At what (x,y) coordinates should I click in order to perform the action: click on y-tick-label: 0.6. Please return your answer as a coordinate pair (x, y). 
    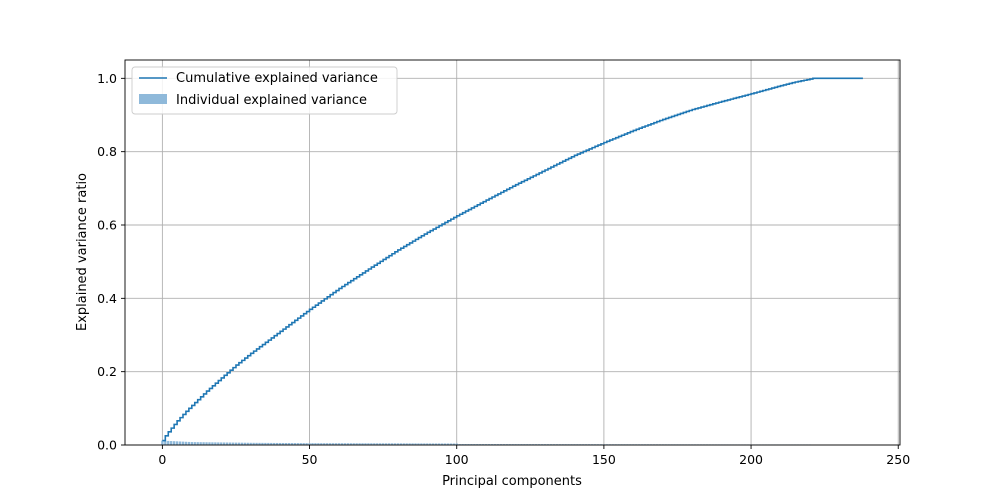
    Looking at the image, I should click on (107, 225).